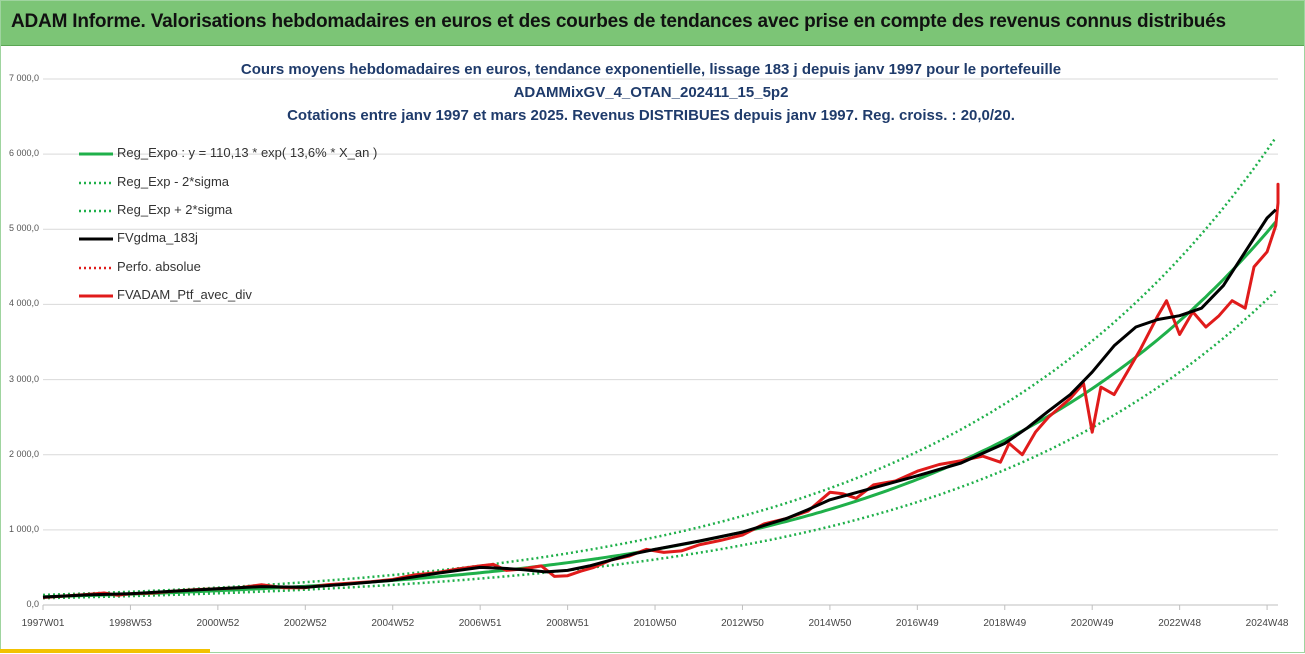 The image size is (1305, 654). I want to click on legend-item-perfo: Perfo. absolue, so click(239, 268).